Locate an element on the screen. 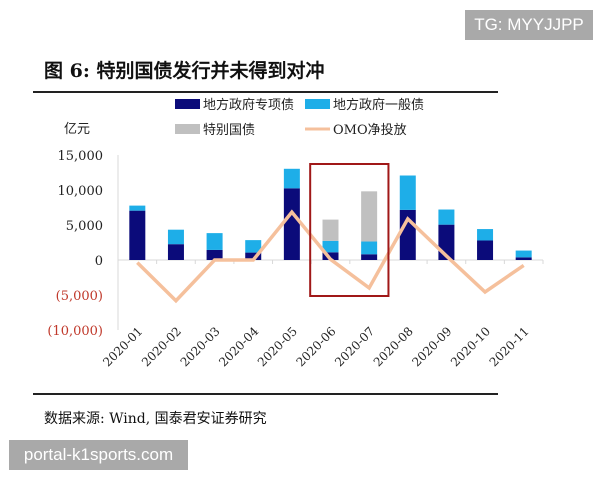  x-tick-label: 2020-08 is located at coordinates (393, 346).